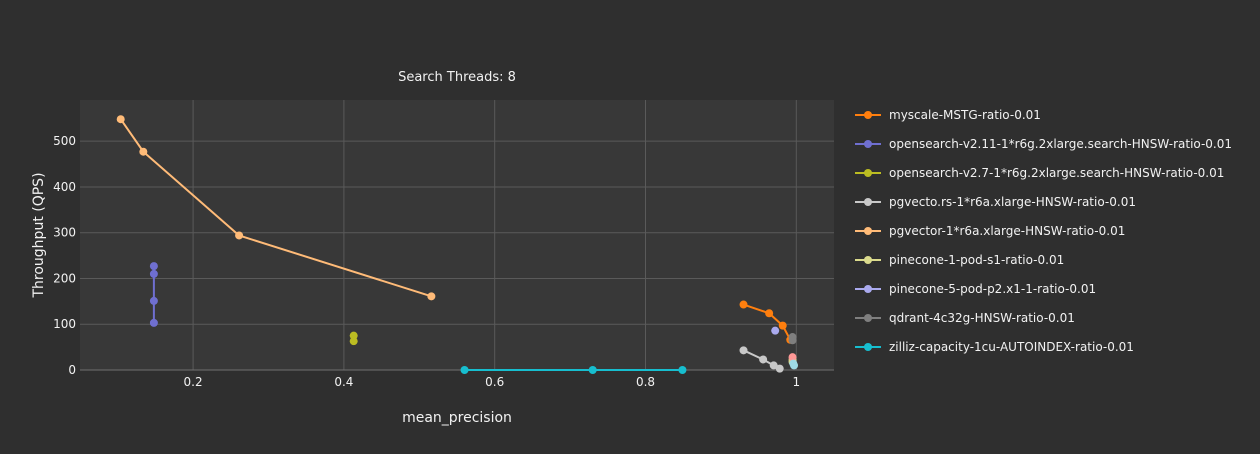 This screenshot has height=454, width=1260. I want to click on legend-item: pinecone-1-pod-s1-ratio-0.01, so click(959, 260).